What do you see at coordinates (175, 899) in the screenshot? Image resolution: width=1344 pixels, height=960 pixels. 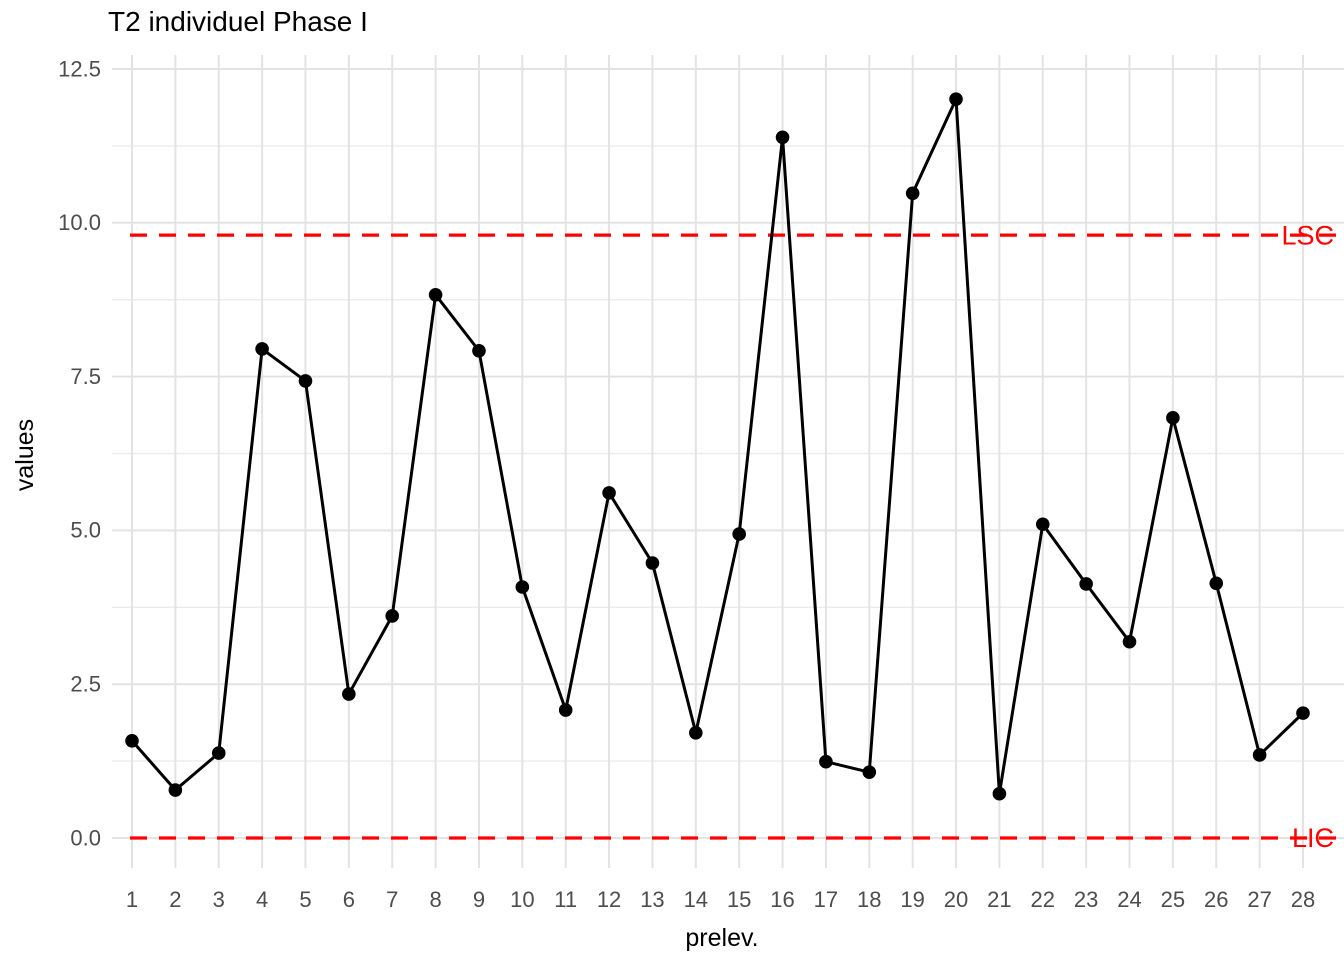 I see `x-tick-label: 2` at bounding box center [175, 899].